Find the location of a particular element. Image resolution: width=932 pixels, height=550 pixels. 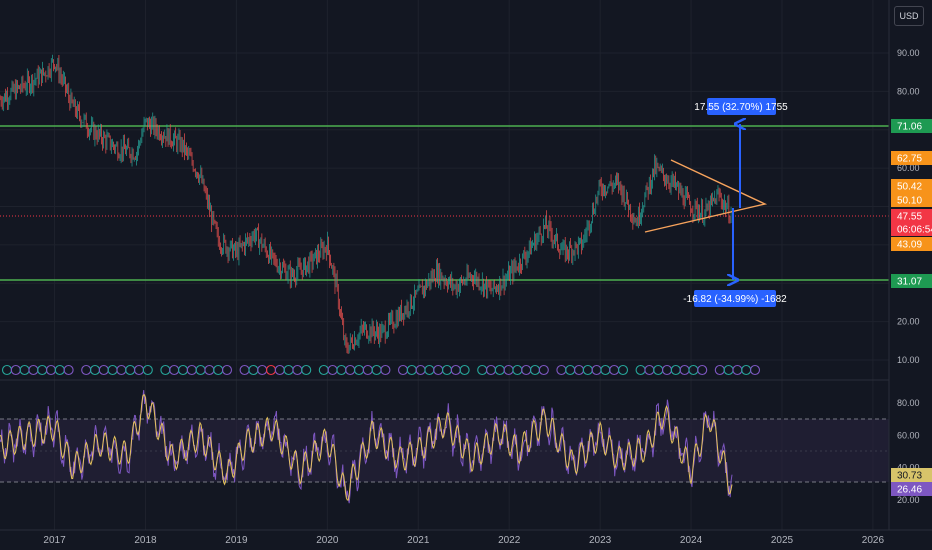

year-tick: 2018 is located at coordinates (145, 540).